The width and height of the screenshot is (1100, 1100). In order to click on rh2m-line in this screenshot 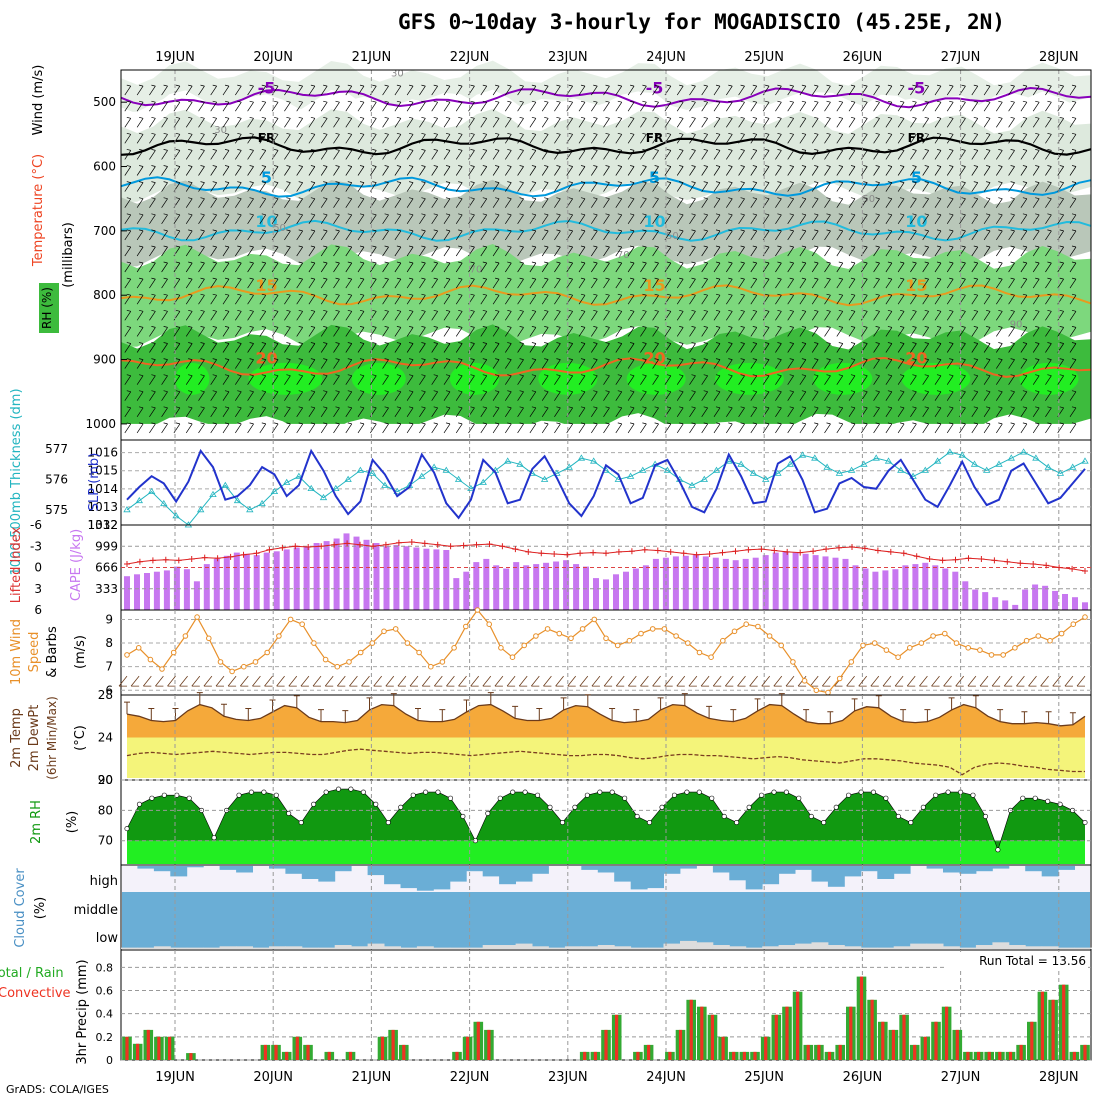, I will do `click(606, 819)`.